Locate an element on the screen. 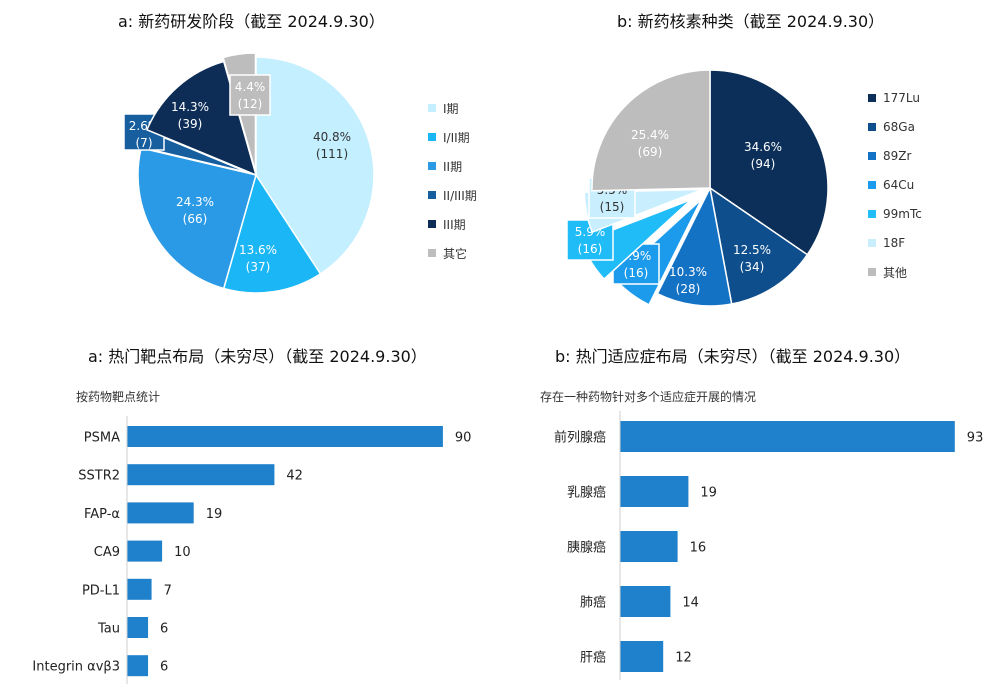 This screenshot has width=987, height=684. pie-slice-count: (15) is located at coordinates (612, 207).